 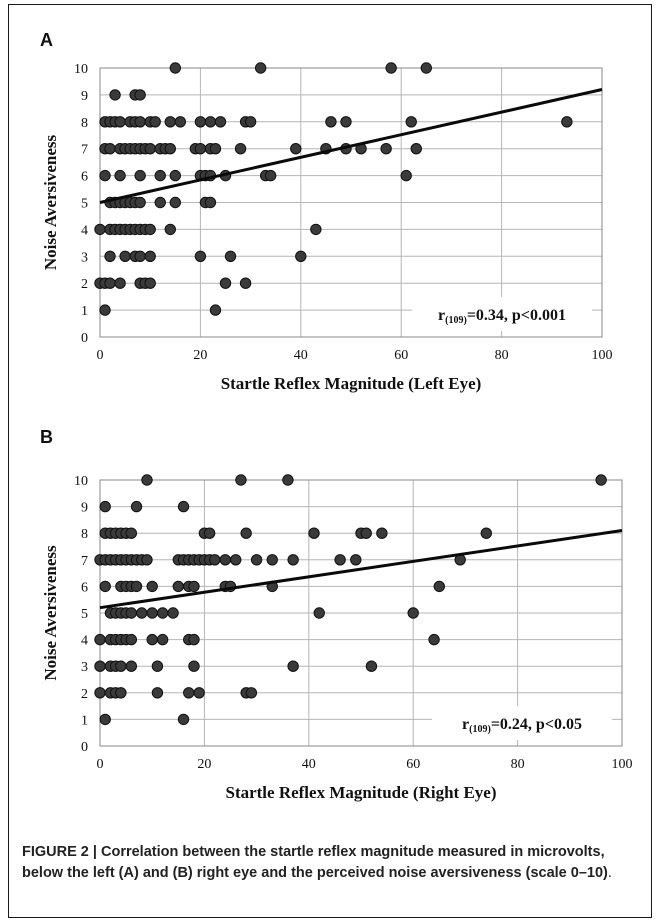 What do you see at coordinates (84, 257) in the screenshot?
I see `chart-a-ytick-3: 3` at bounding box center [84, 257].